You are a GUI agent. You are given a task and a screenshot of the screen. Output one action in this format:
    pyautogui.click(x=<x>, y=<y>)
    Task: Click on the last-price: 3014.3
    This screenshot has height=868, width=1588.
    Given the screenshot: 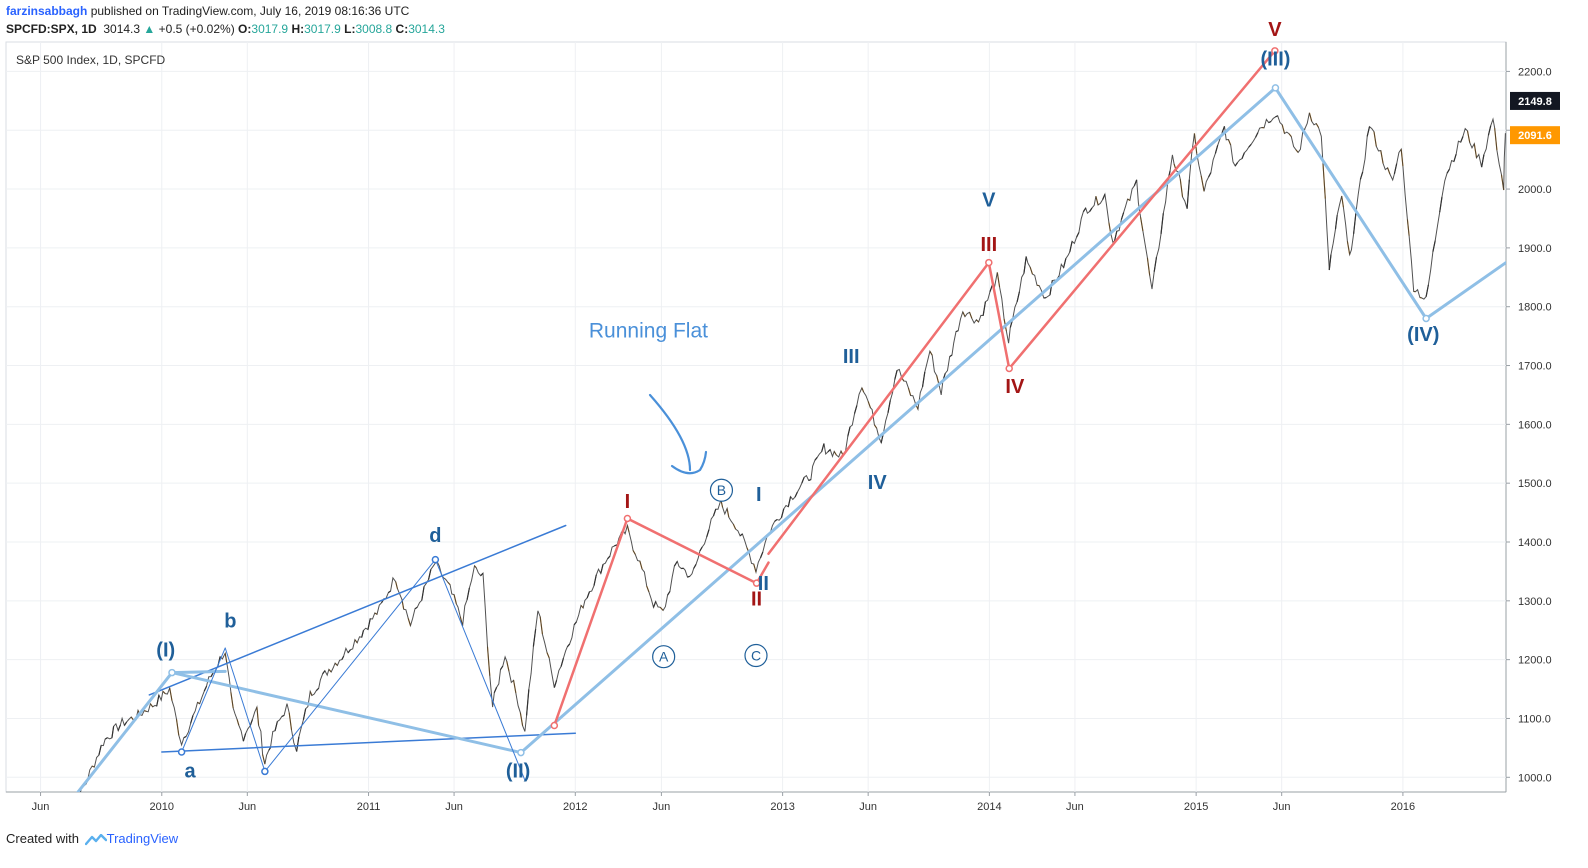 What is the action you would take?
    pyautogui.click(x=122, y=29)
    